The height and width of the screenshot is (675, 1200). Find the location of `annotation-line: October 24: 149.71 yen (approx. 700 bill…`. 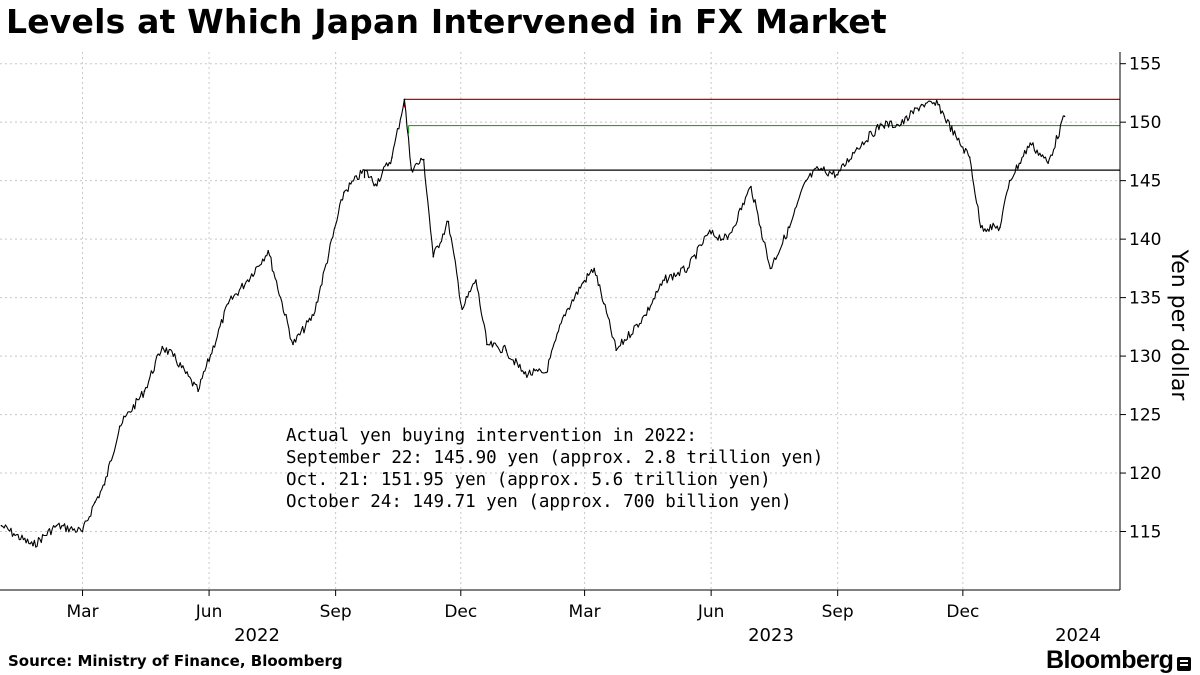

annotation-line: October 24: 149.71 yen (approx. 700 bill… is located at coordinates (539, 502).